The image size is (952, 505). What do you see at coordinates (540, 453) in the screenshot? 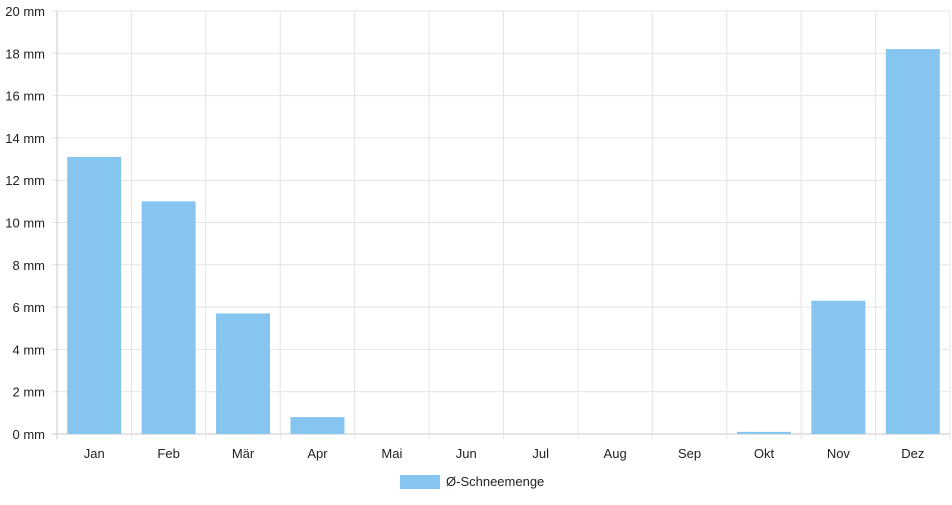
I see `x-tick-label: Jul` at bounding box center [540, 453].